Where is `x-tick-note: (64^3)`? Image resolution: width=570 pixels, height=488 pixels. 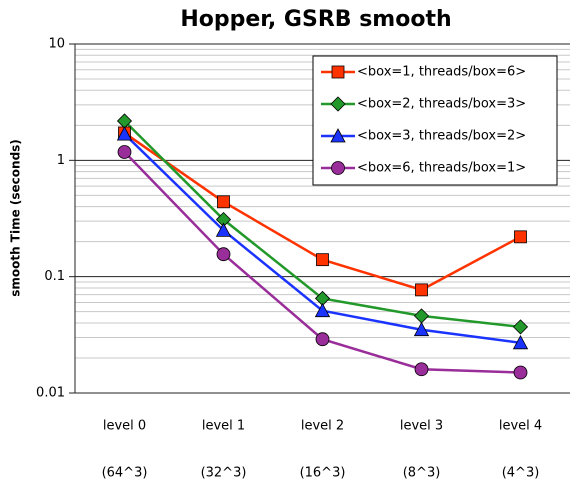 x-tick-note: (64^3) is located at coordinates (125, 473).